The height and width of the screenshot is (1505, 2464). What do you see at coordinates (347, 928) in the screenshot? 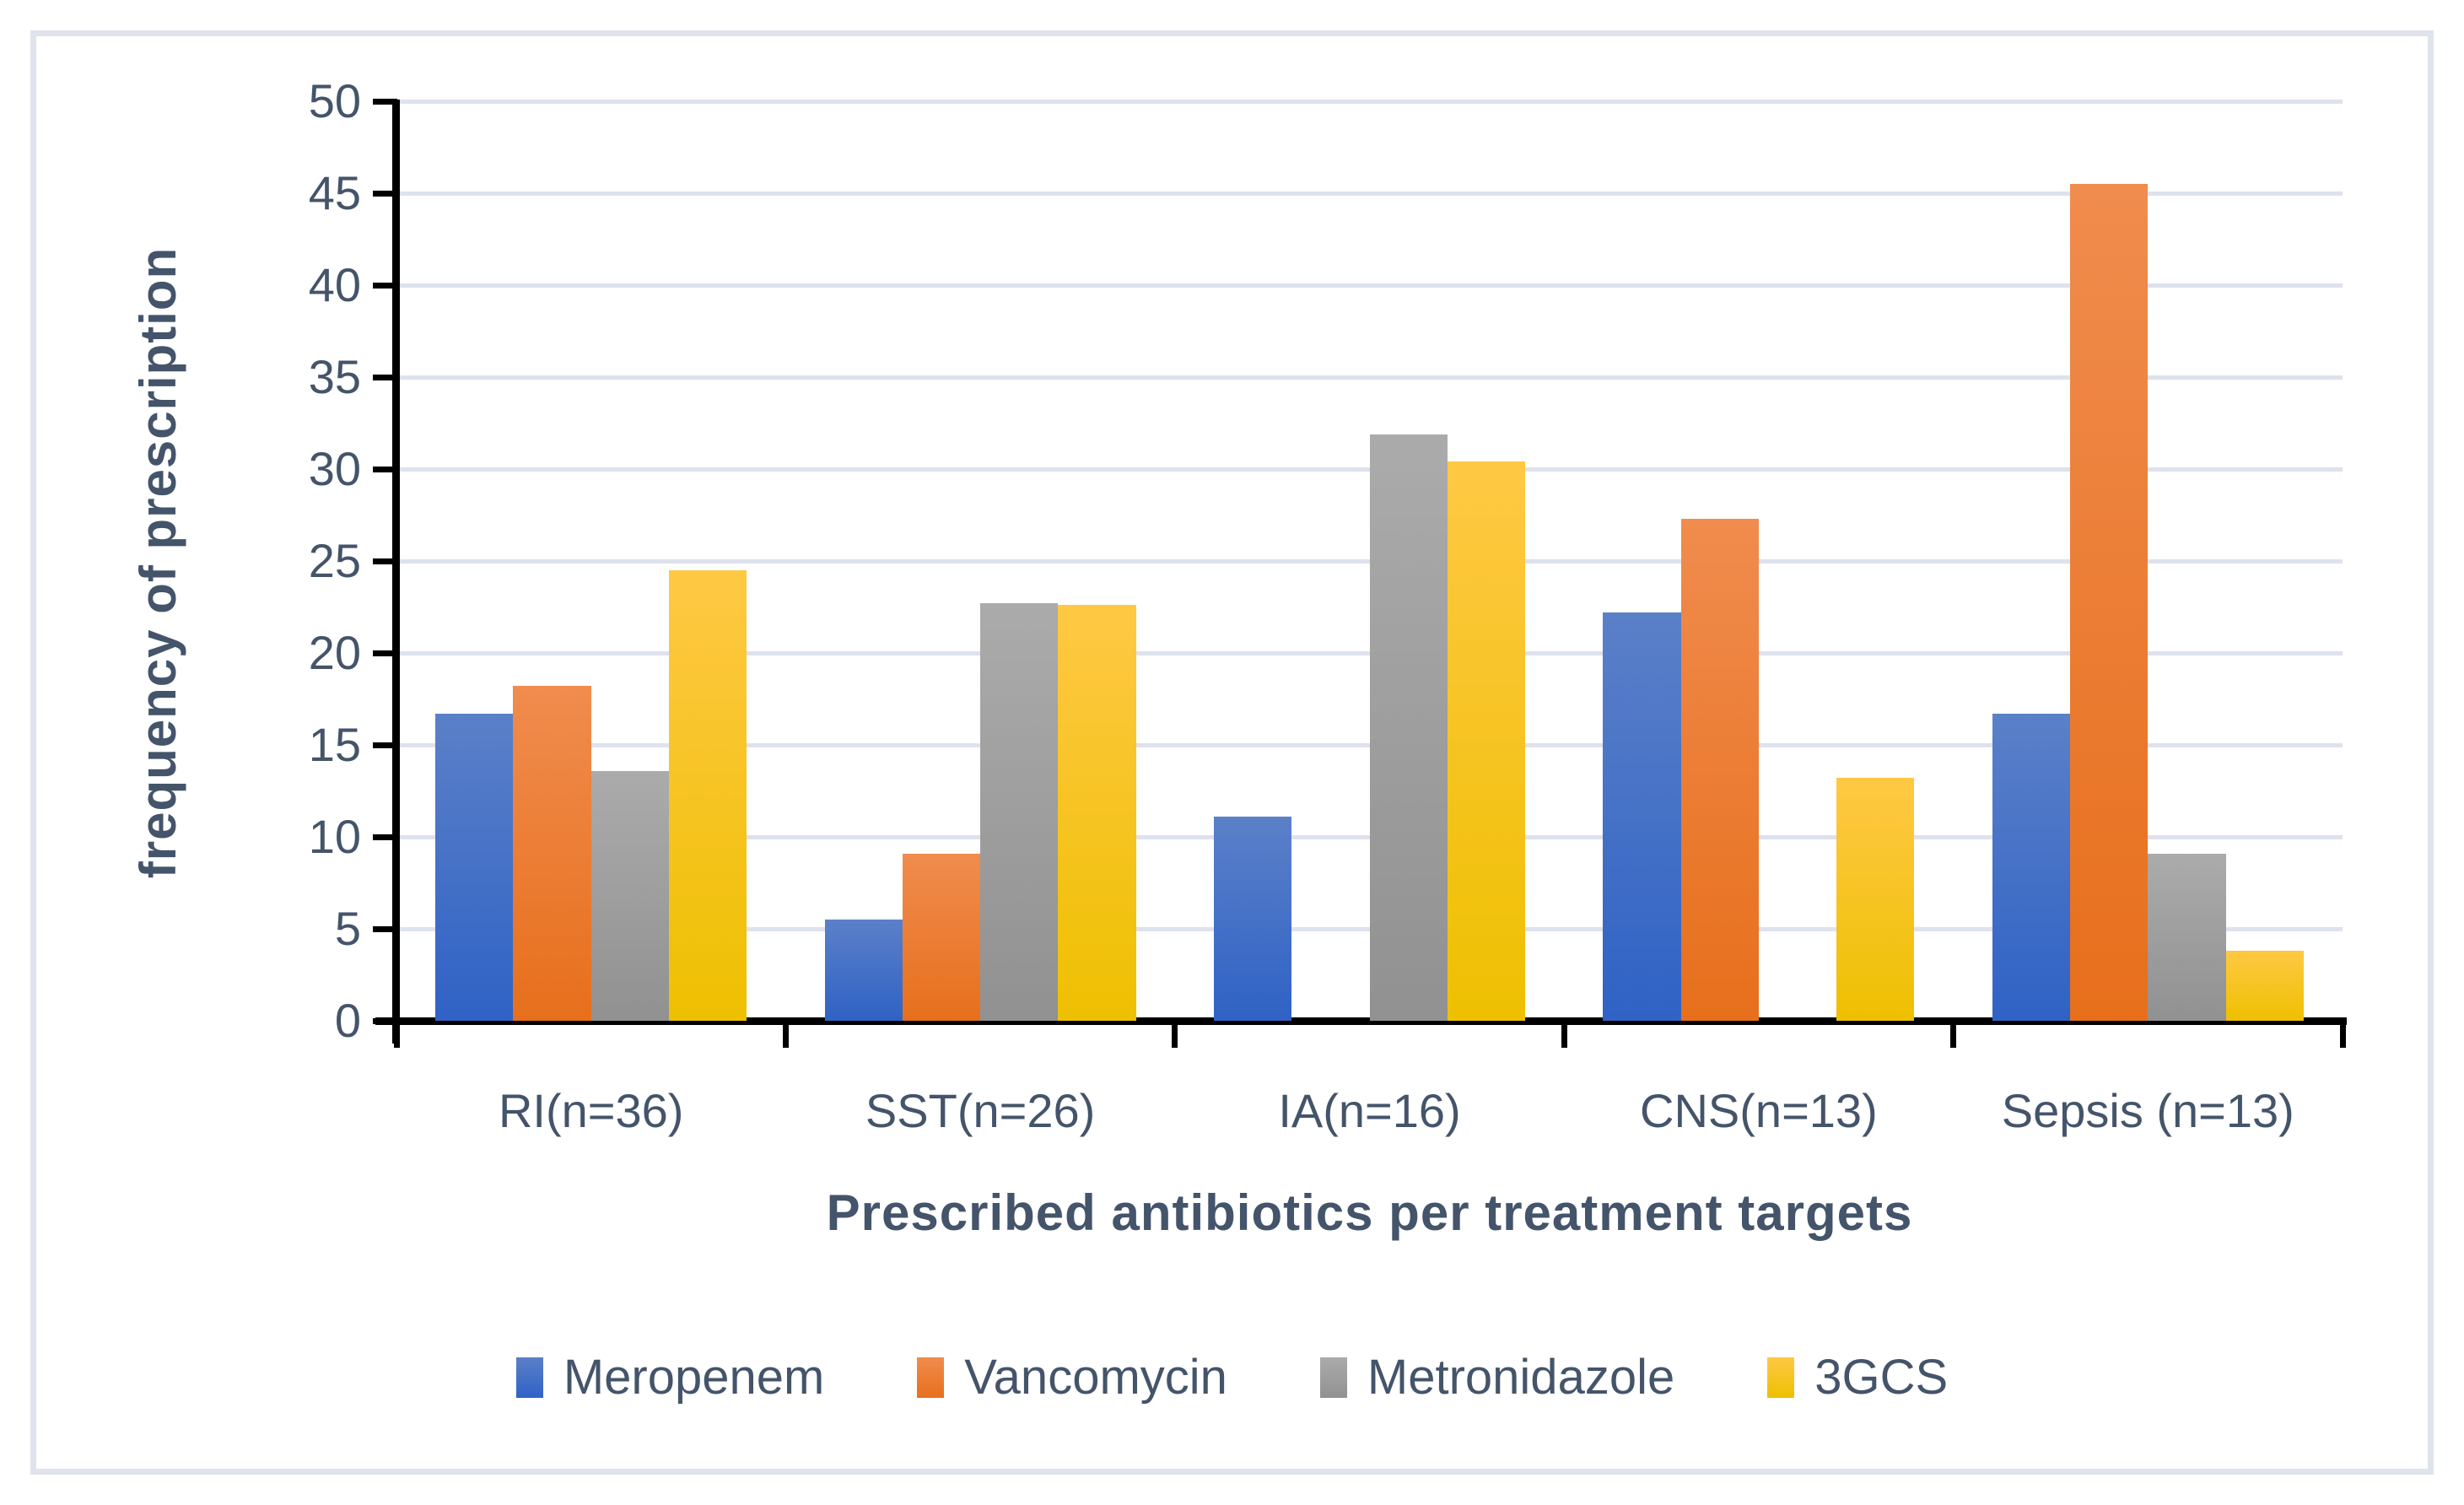
I see `y-tick-label: 5` at bounding box center [347, 928].